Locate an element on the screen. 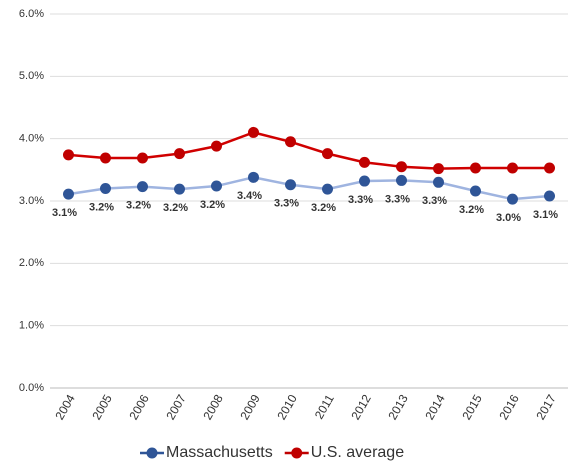  y-tick-label: 0.0% is located at coordinates (31, 388).